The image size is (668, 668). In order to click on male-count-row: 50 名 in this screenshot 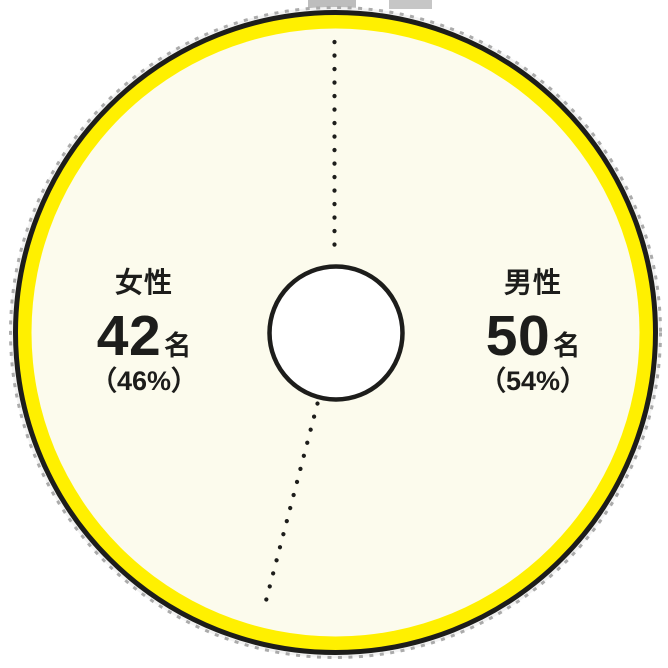, I will do `click(533, 336)`.